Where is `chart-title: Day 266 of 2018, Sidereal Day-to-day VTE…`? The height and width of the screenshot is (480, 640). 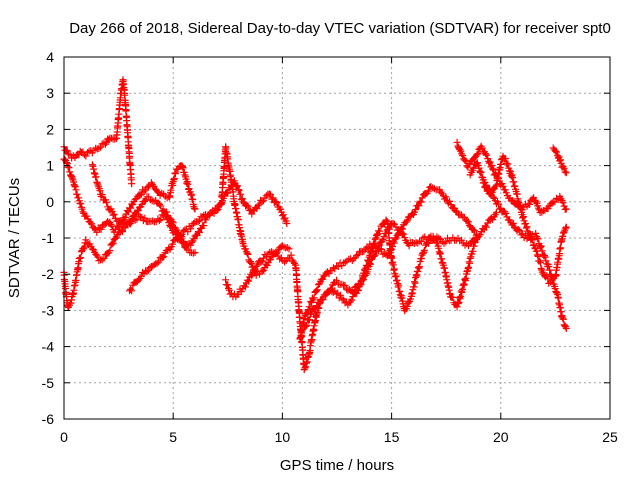
chart-title: Day 266 of 2018, Sidereal Day-to-day VTE… is located at coordinates (340, 28).